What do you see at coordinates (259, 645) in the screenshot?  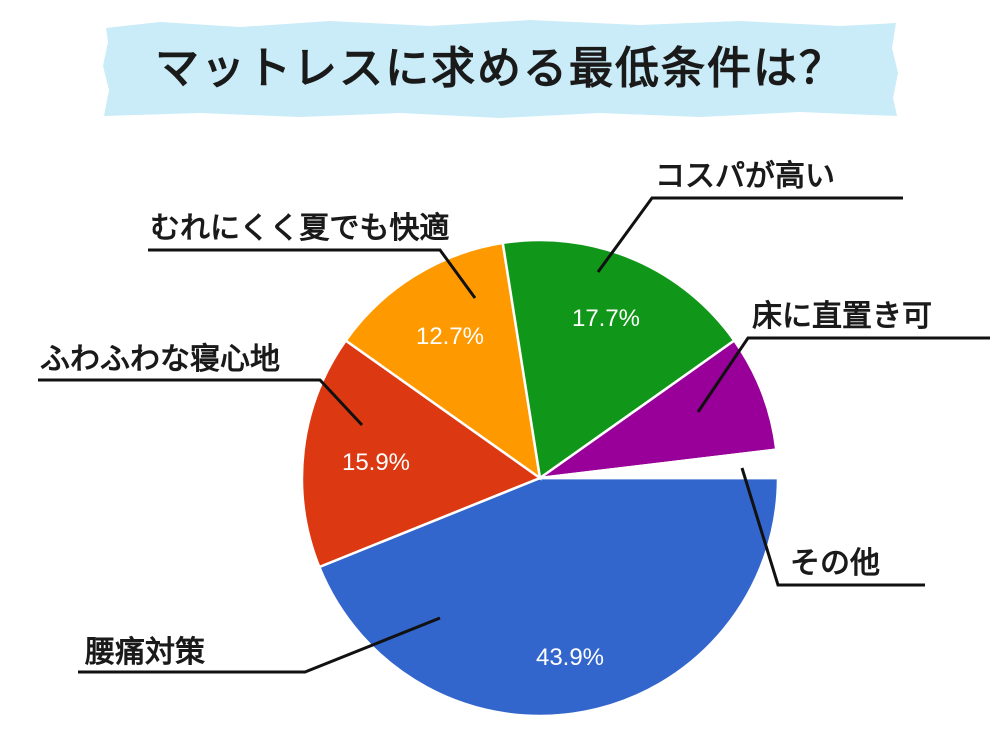 I see `leader-line-lumbar` at bounding box center [259, 645].